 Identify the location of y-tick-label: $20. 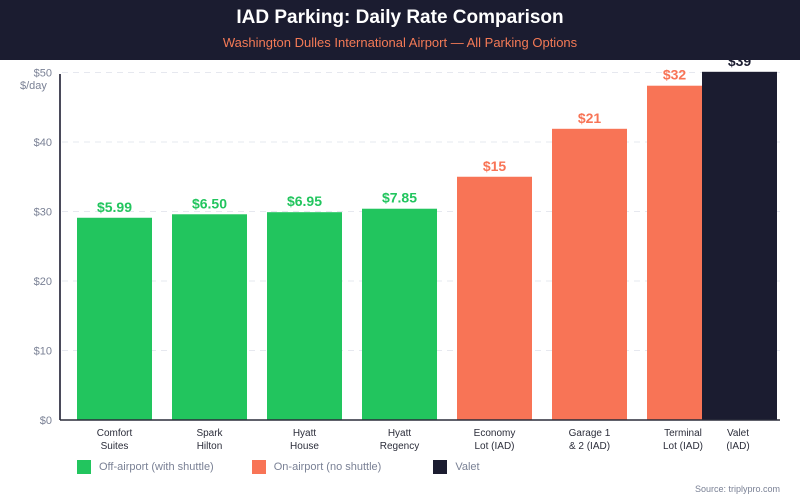
(43, 282).